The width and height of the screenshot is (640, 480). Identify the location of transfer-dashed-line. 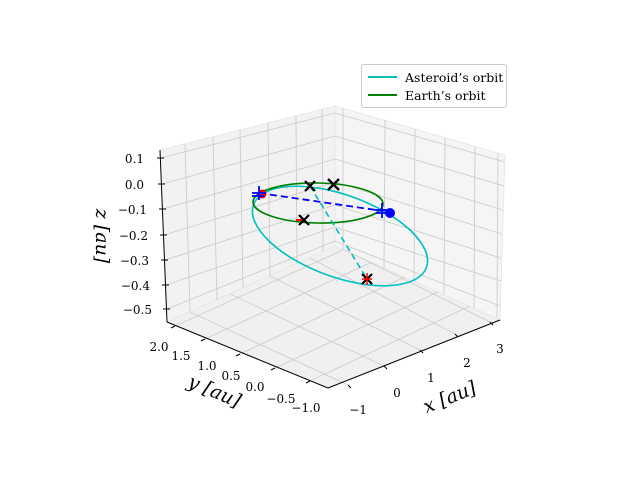
(321, 202).